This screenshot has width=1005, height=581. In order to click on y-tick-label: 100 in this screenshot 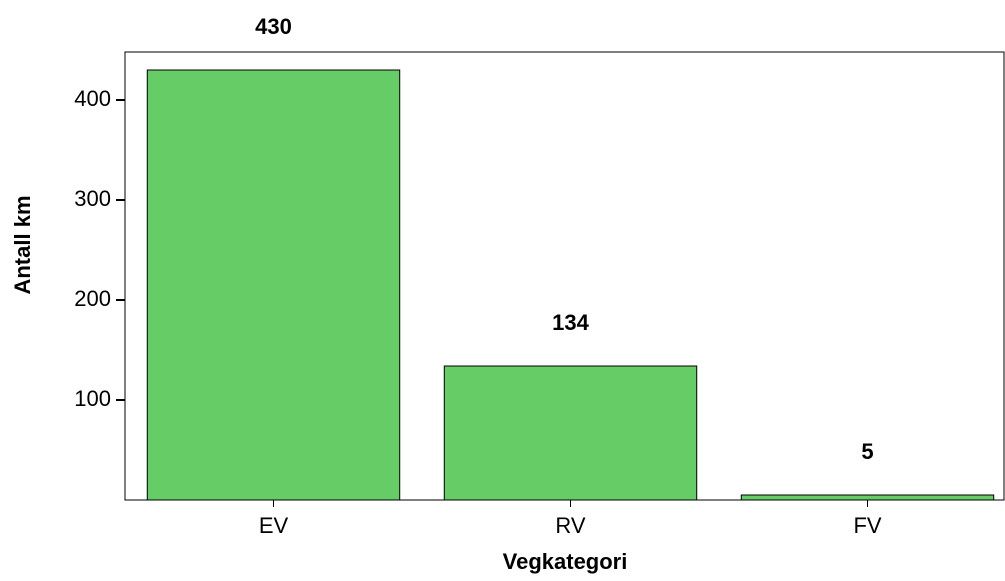, I will do `click(92, 398)`.